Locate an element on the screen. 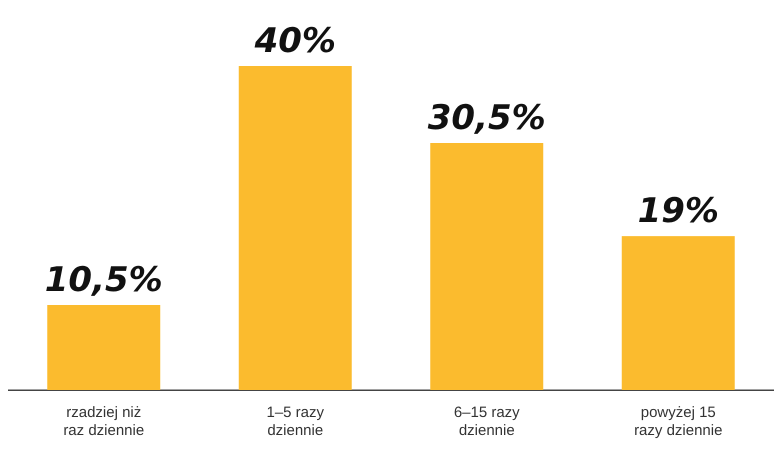 This screenshot has width=782, height=462. x-tick-label: rzadziej niż raz dziennie is located at coordinates (103, 422).